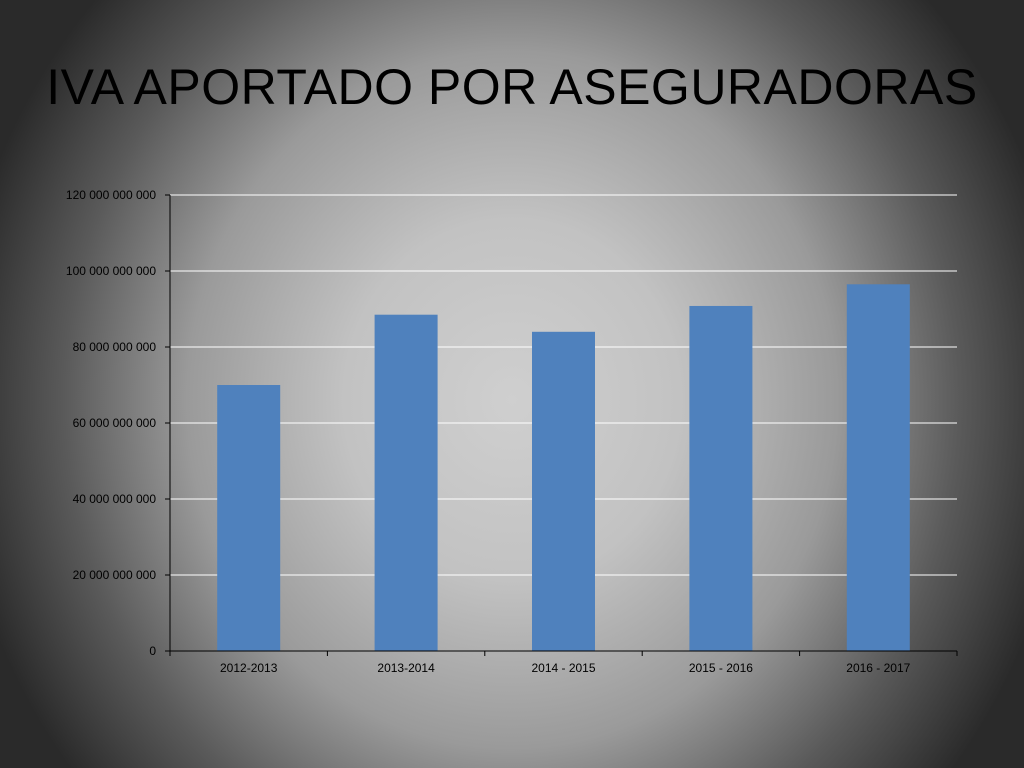  What do you see at coordinates (115, 499) in the screenshot?
I see `y-tick-label: 40 000 000 000` at bounding box center [115, 499].